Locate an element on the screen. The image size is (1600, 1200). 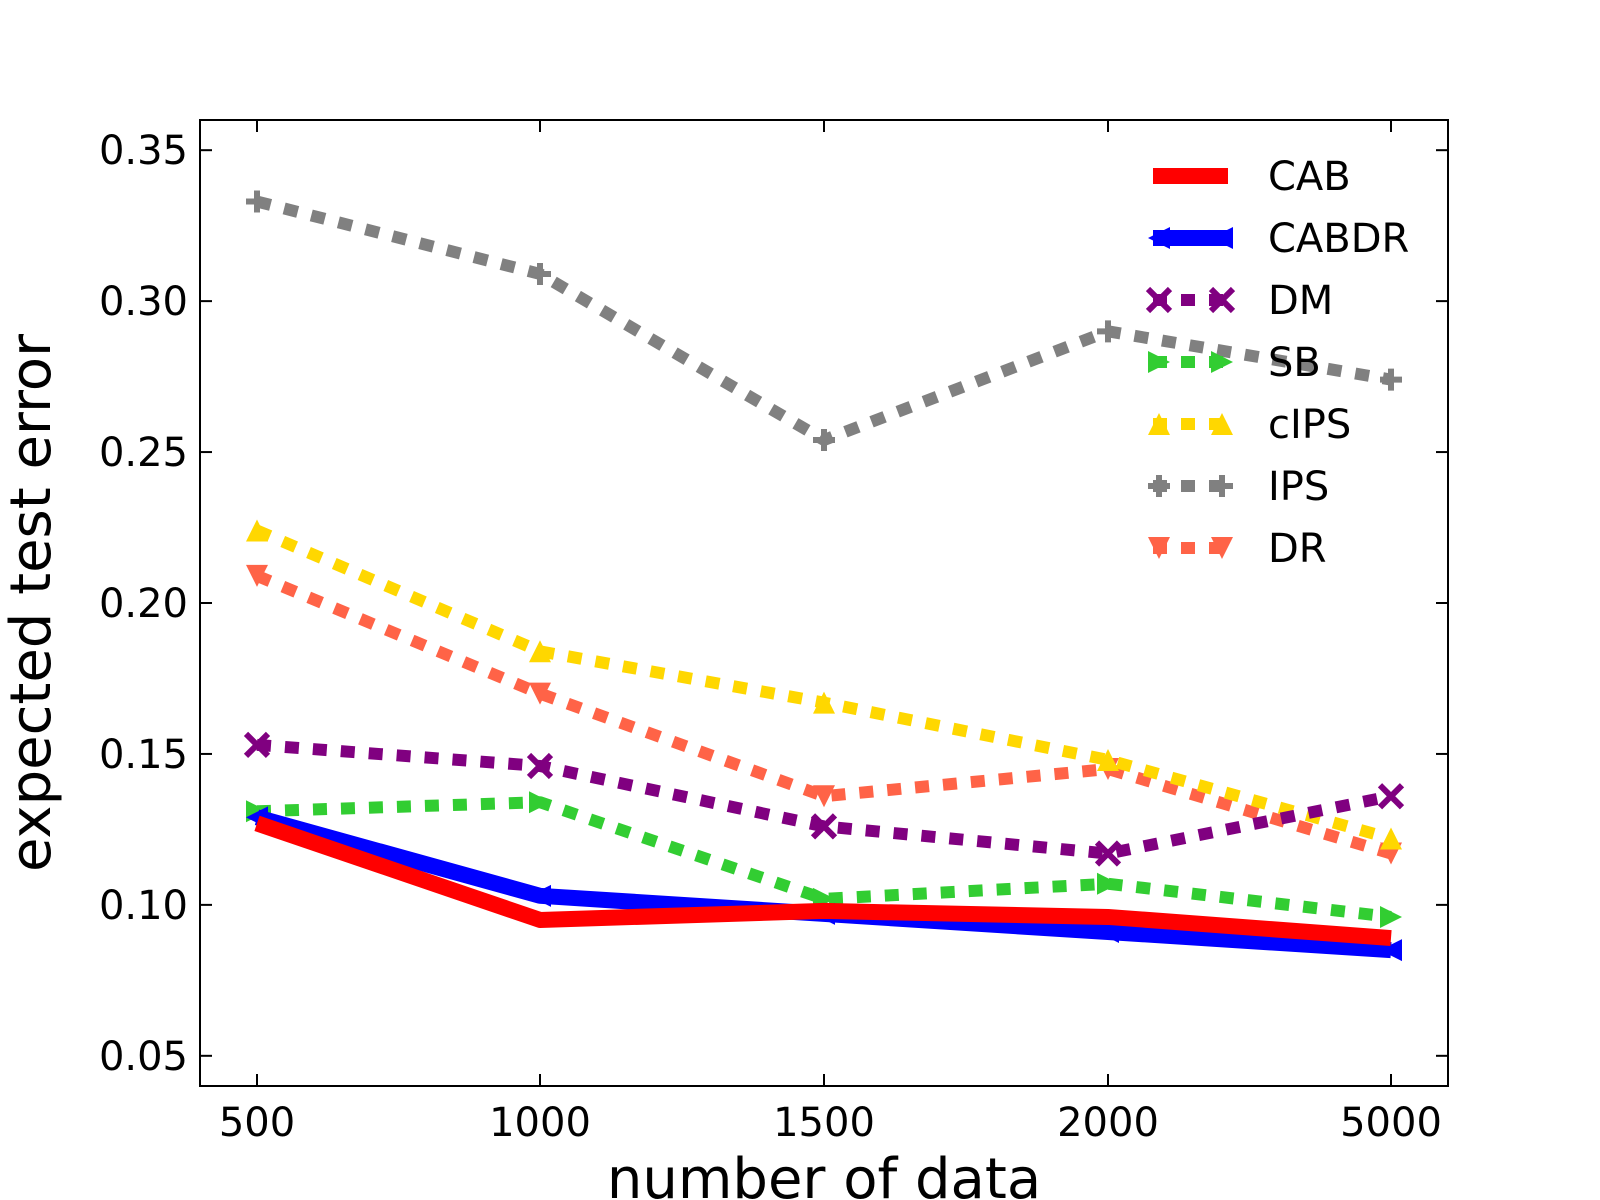
legend-label: SB is located at coordinates (1294, 363).